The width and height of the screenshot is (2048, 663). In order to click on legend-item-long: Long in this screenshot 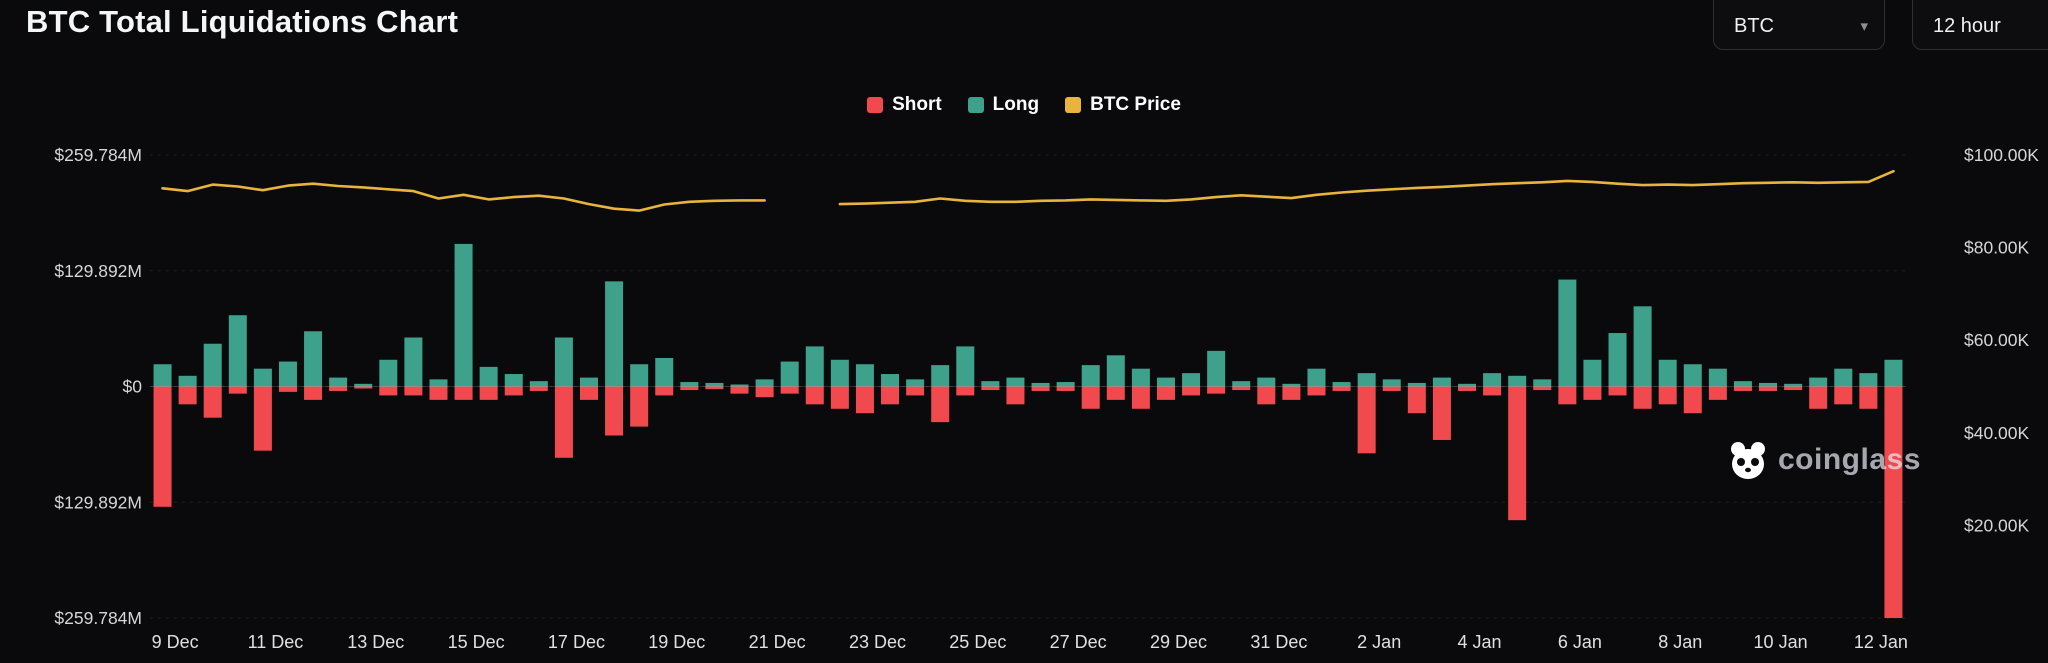, I will do `click(1003, 105)`.